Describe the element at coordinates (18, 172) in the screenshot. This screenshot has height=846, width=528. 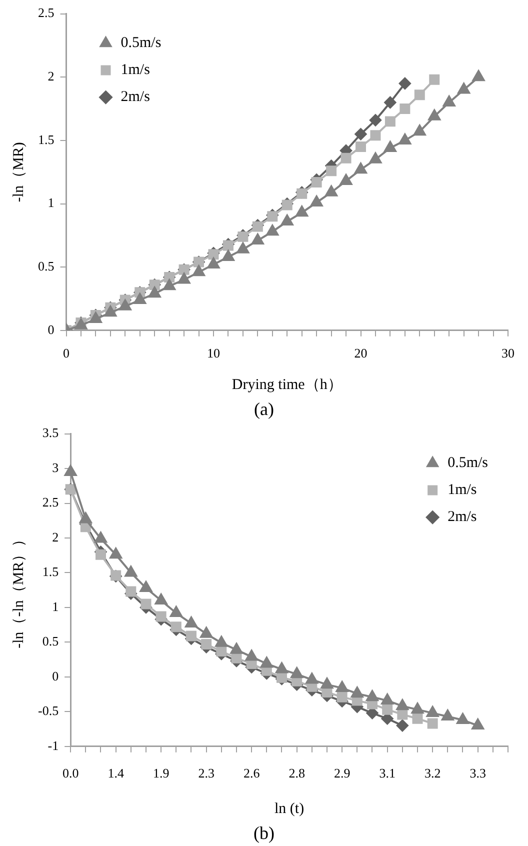
I see `y-axis-title: -ln（MR)` at that location.